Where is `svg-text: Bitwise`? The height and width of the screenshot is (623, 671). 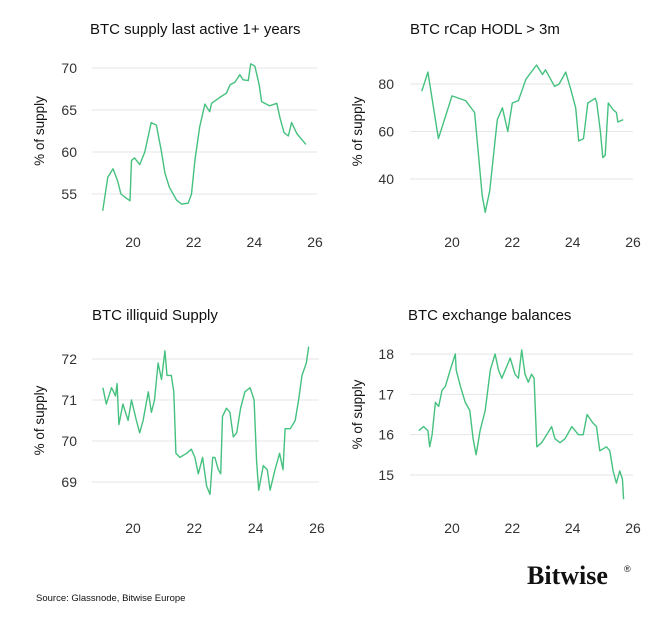
svg-text: Bitwise is located at coordinates (567, 575).